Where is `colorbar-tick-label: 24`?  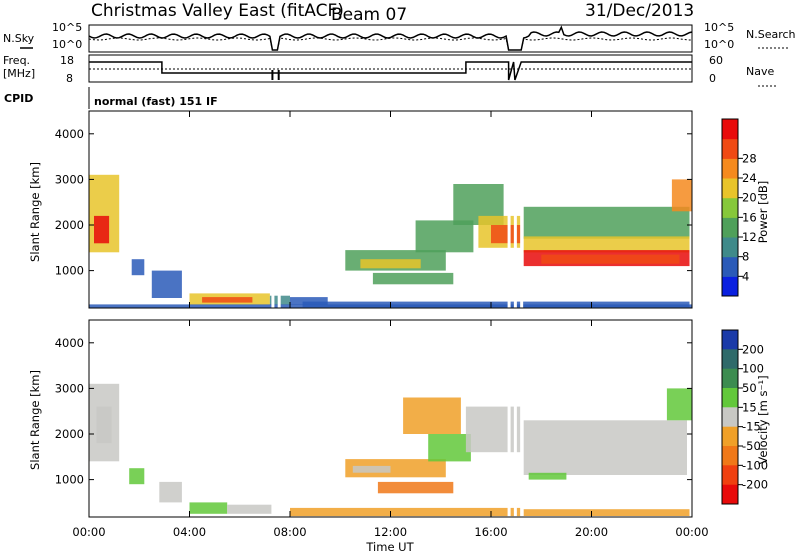
colorbar-tick-label: 24 is located at coordinates (749, 178).